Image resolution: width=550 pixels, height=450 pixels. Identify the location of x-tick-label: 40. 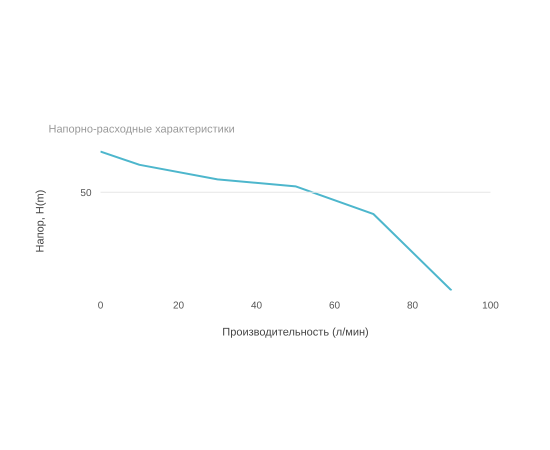
(256, 306).